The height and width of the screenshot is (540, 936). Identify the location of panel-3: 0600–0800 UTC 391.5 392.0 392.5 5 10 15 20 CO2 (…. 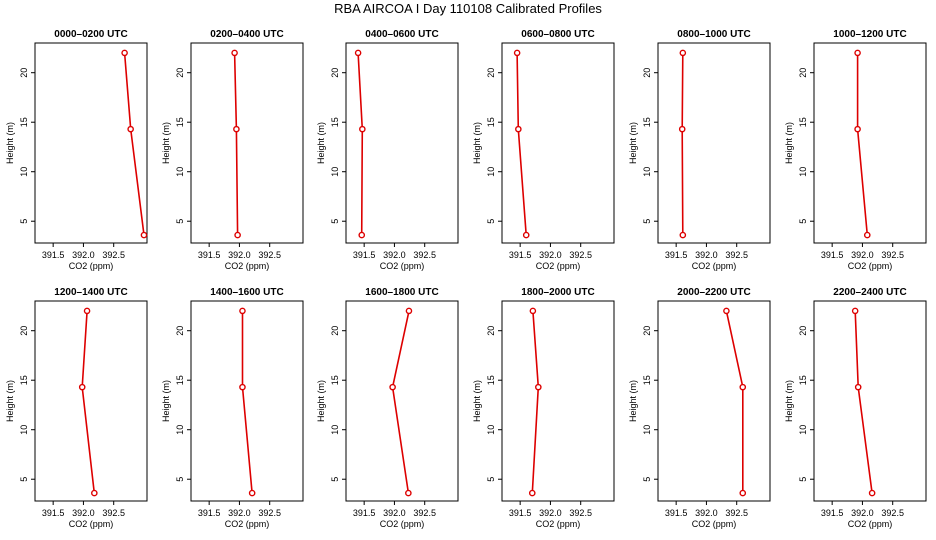
(543, 150).